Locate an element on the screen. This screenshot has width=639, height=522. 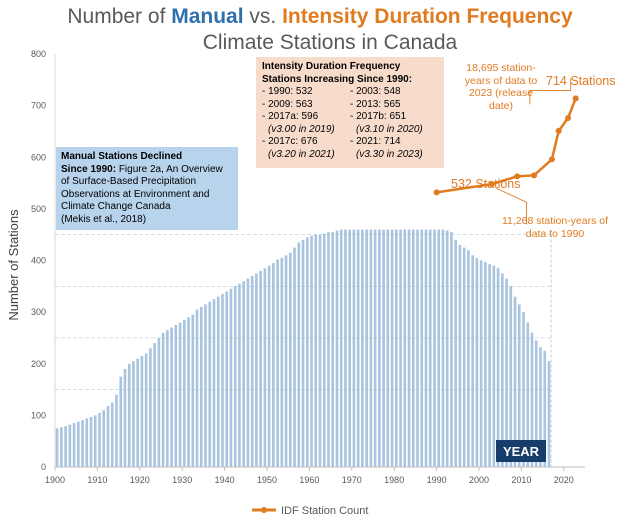
x-tick-2010: 2010 is located at coordinates (521, 480).